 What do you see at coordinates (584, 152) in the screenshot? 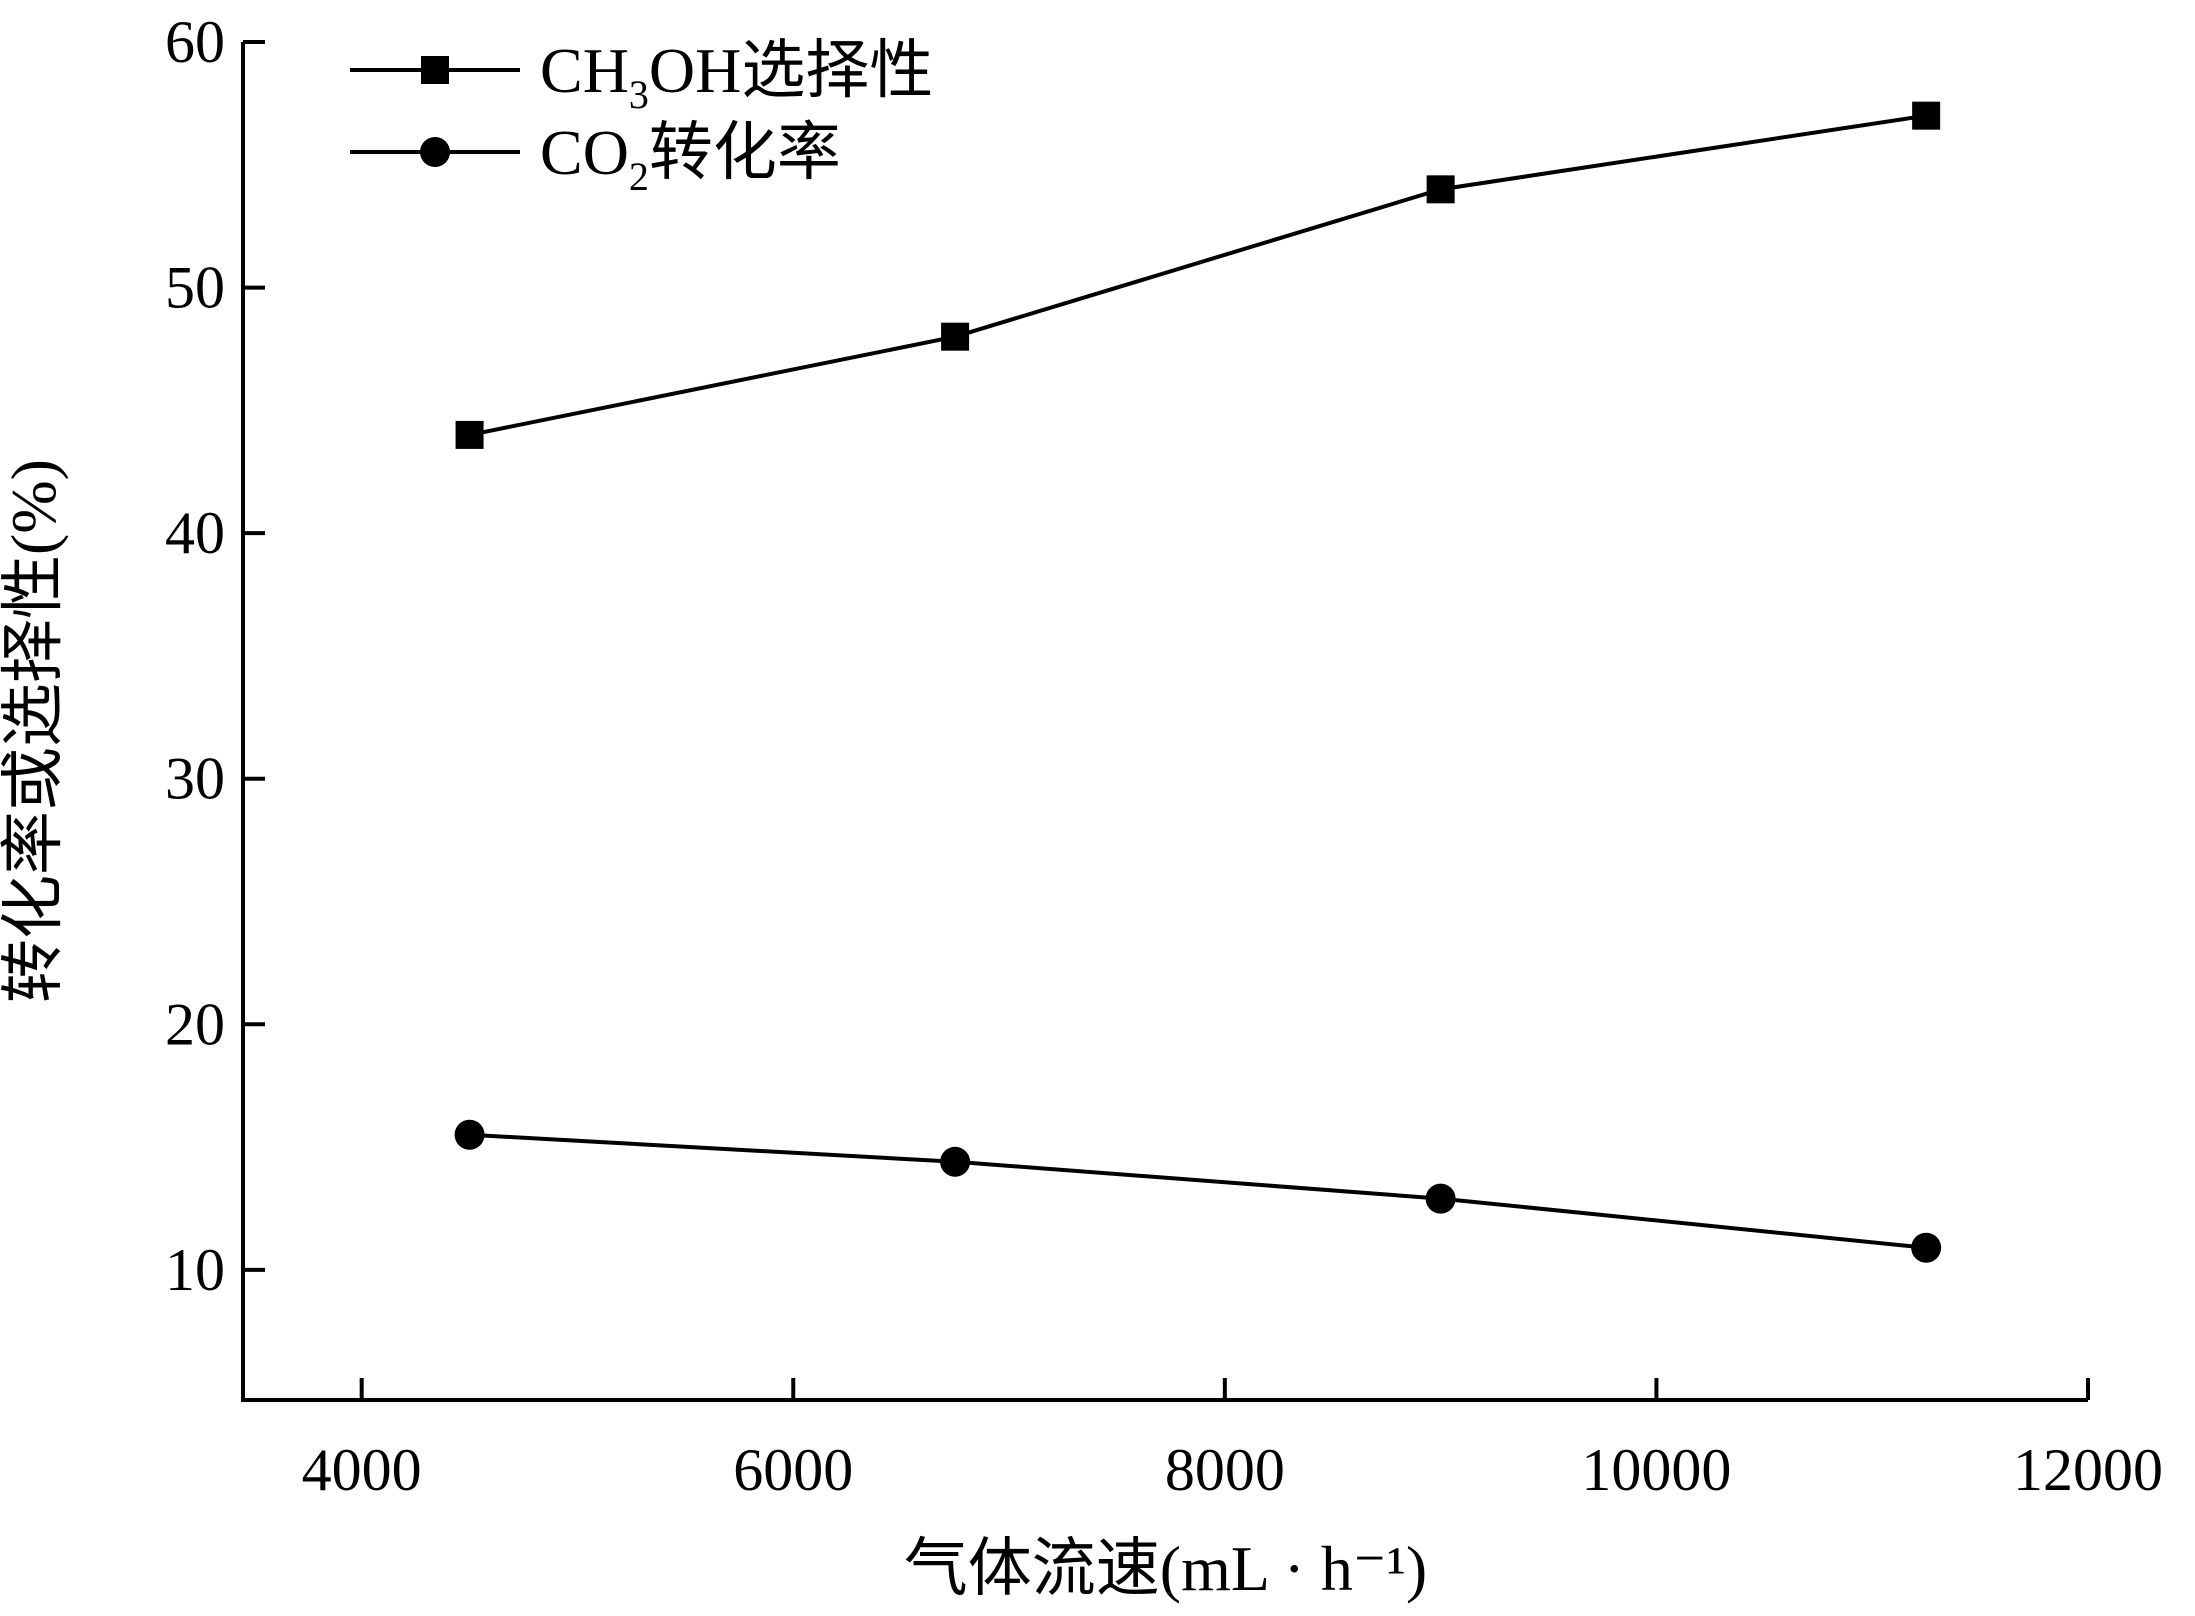
I see `legend-label-part: CO` at bounding box center [584, 152].